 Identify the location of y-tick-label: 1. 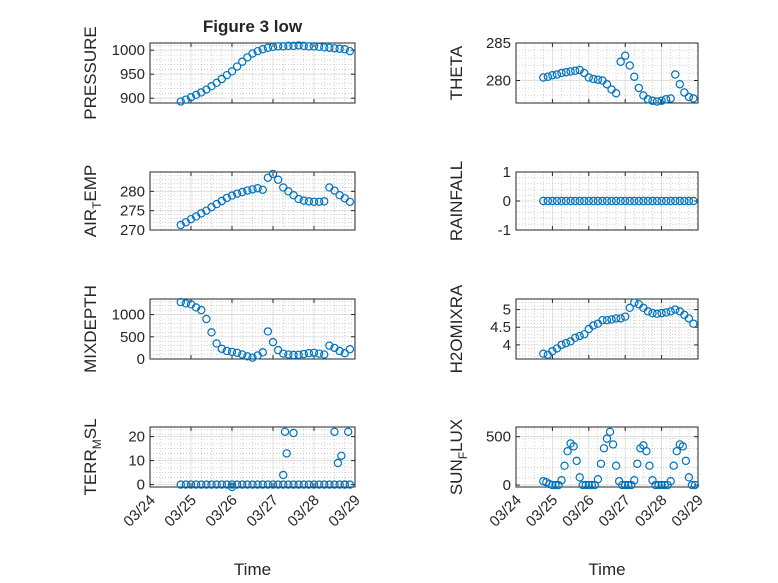
(507, 172).